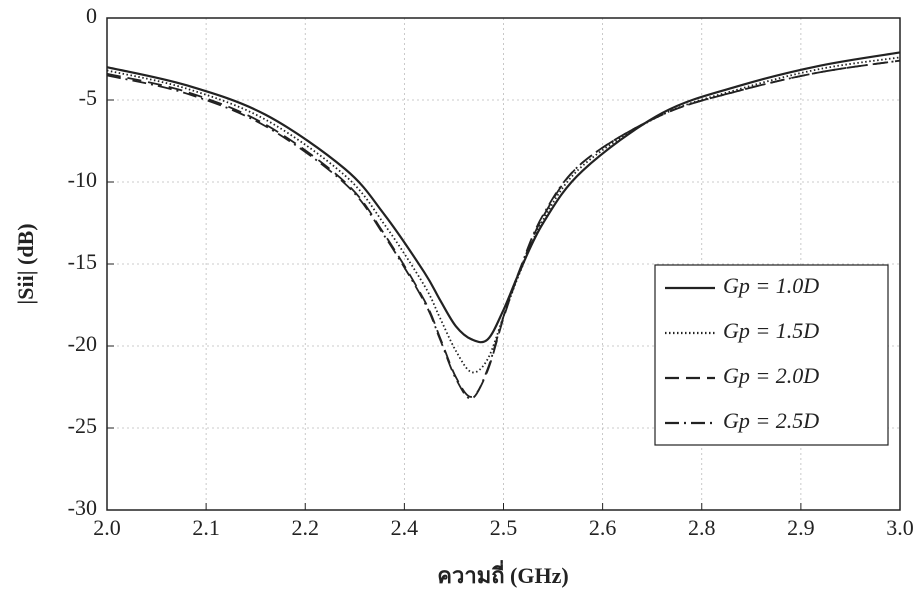  I want to click on legend-label: Gp = 2.5D, so click(771, 420).